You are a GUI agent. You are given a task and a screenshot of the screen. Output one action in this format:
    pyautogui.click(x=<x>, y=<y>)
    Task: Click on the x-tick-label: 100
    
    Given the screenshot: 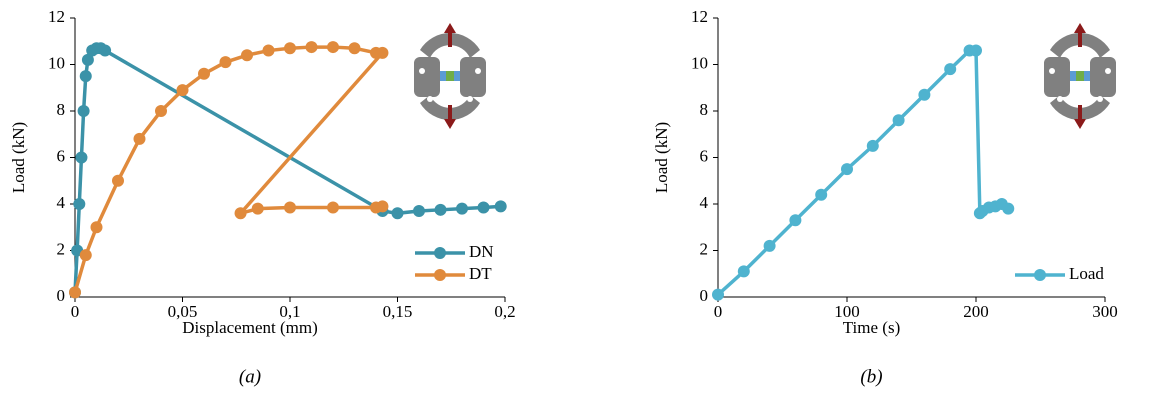 What is the action you would take?
    pyautogui.click(x=847, y=311)
    